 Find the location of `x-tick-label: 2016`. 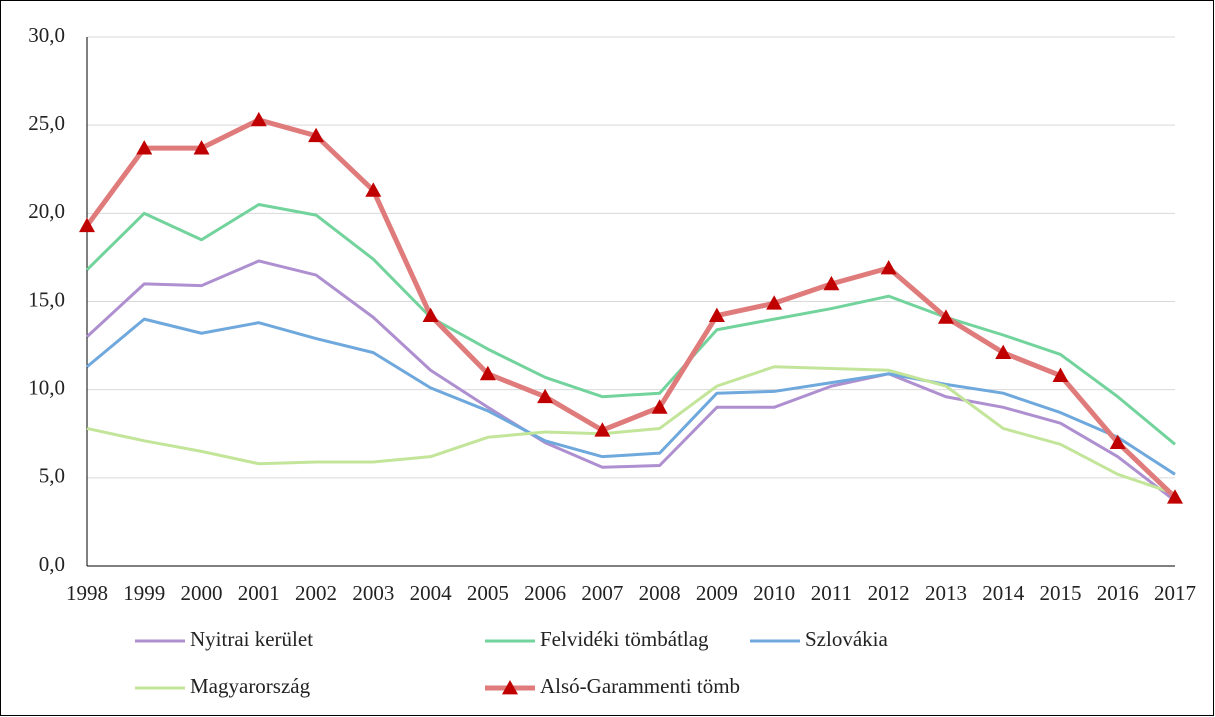

x-tick-label: 2016 is located at coordinates (1118, 593).